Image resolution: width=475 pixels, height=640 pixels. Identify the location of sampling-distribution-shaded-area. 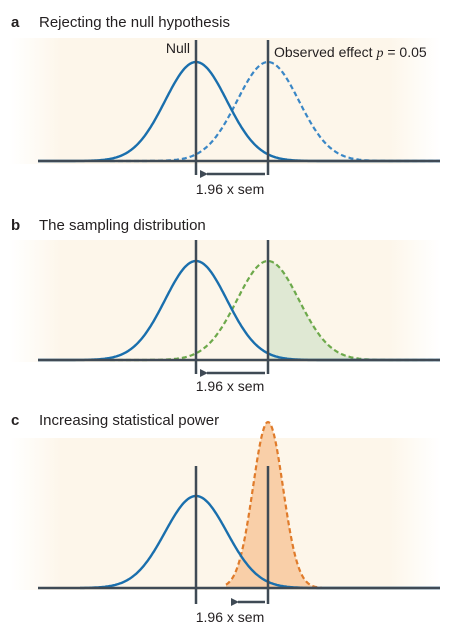
(354, 310).